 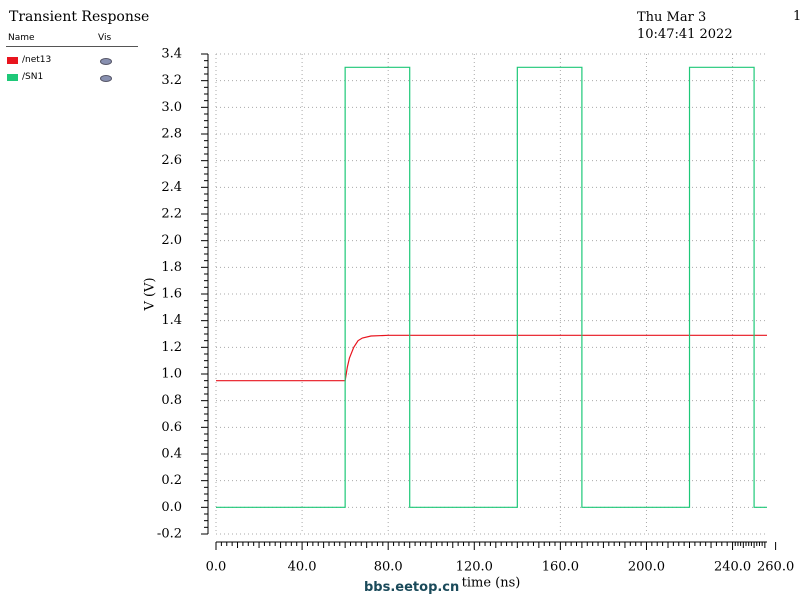 I want to click on y-tick-label: 2.4, so click(x=171, y=187).